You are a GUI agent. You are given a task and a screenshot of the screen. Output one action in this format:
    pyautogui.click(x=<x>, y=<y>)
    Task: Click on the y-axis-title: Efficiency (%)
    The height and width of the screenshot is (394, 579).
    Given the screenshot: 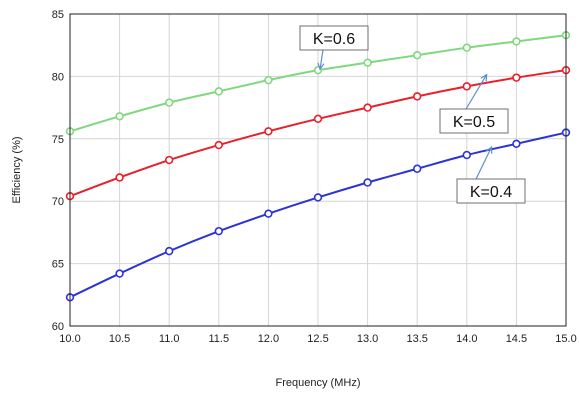 What is the action you would take?
    pyautogui.click(x=17, y=169)
    